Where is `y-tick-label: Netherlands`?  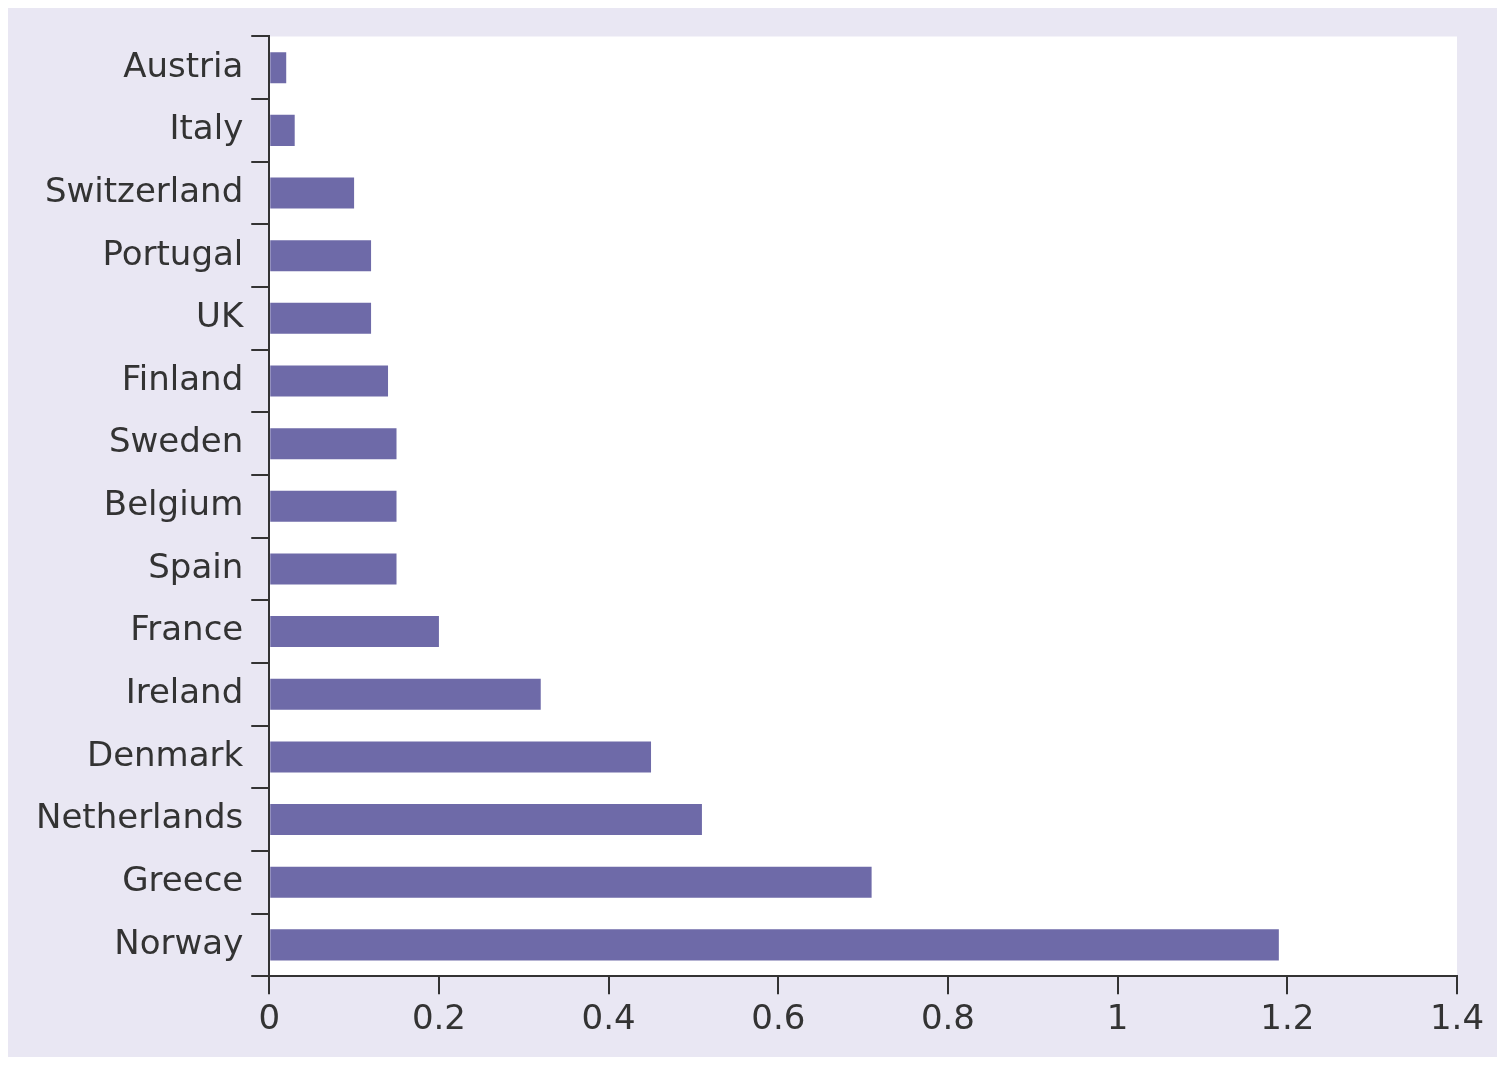 y-tick-label: Netherlands is located at coordinates (139, 816).